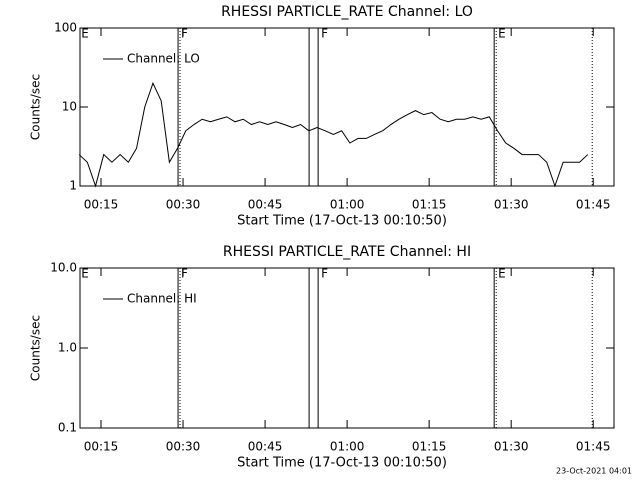  I want to click on y-tick-label: 1, so click(73, 186).